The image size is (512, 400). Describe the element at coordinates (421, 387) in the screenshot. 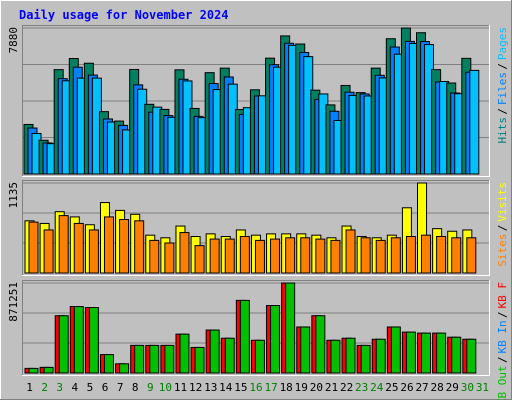

I see `x-tick-label-day-27: 27` at that location.